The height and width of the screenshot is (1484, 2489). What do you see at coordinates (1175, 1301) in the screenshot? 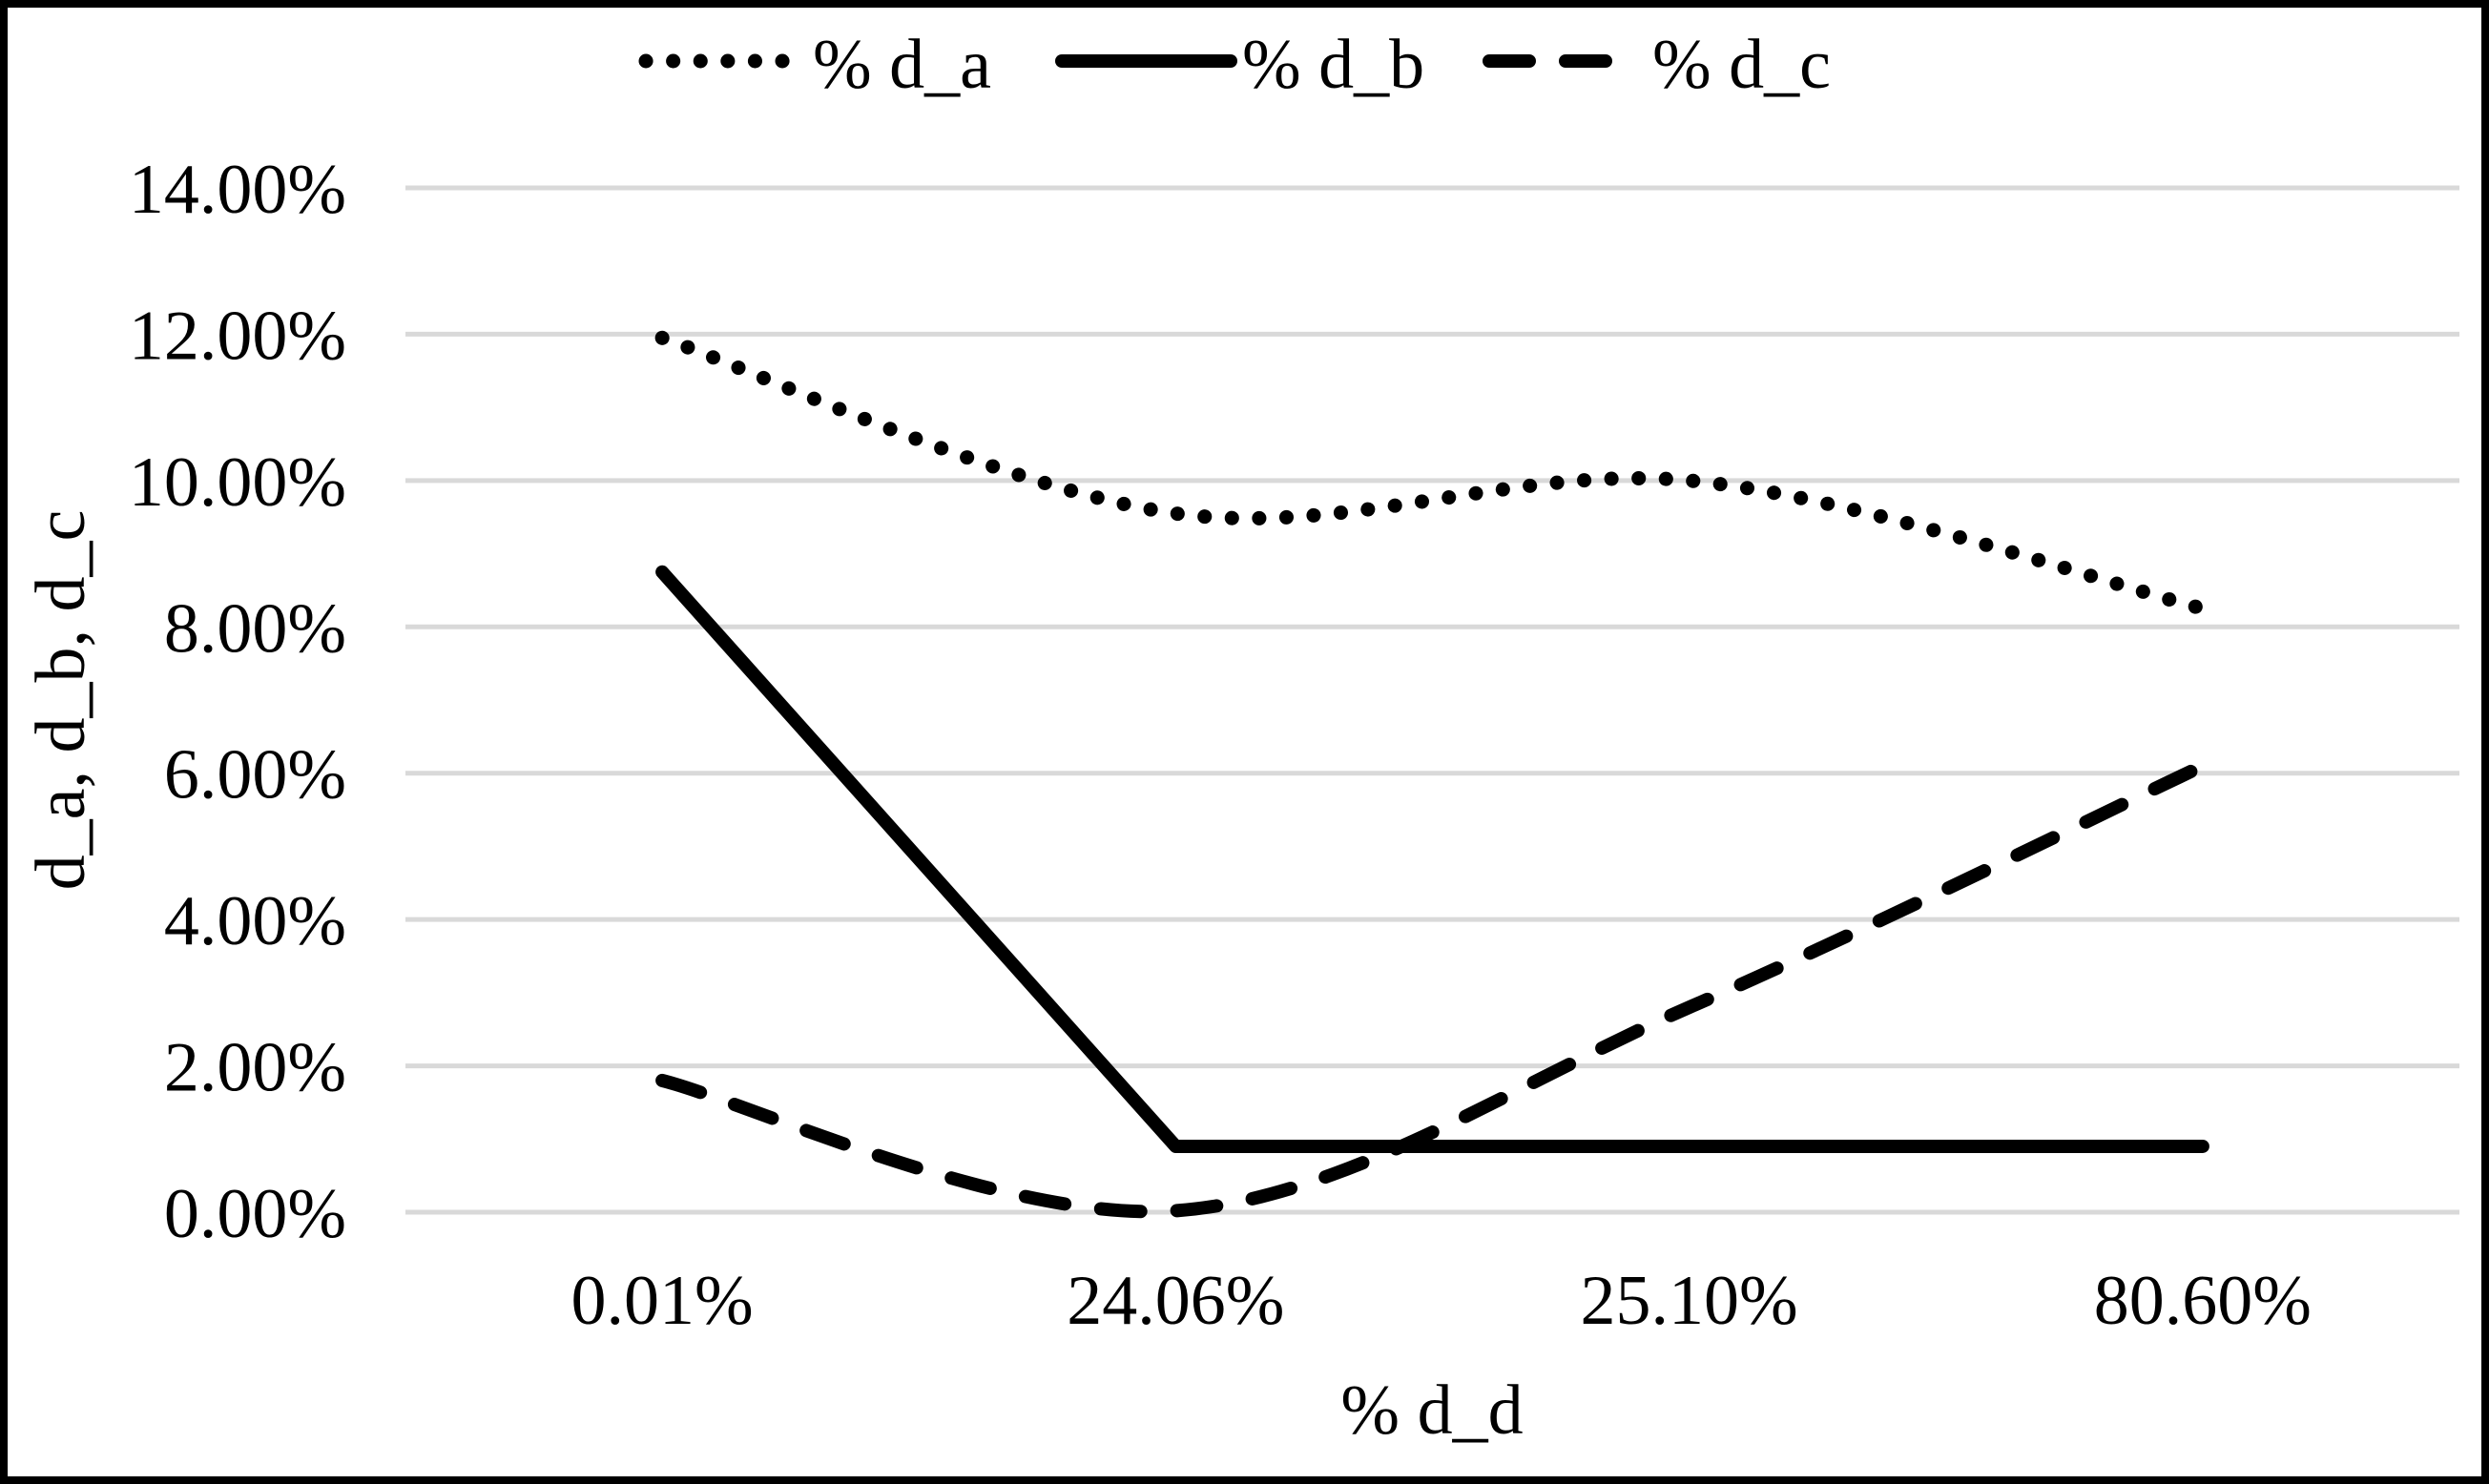
I see `x-tick-label: 24.06%` at bounding box center [1175, 1301].